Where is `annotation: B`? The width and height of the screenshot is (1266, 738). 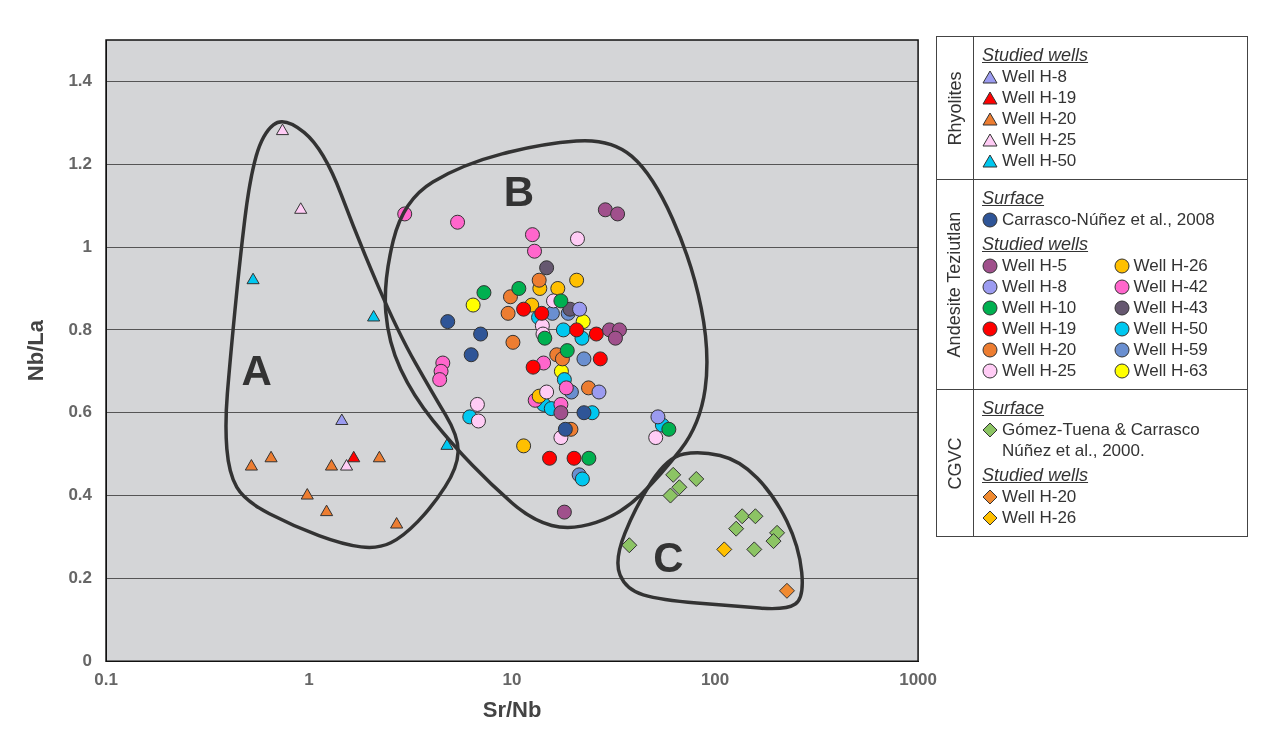 annotation: B is located at coordinates (519, 192).